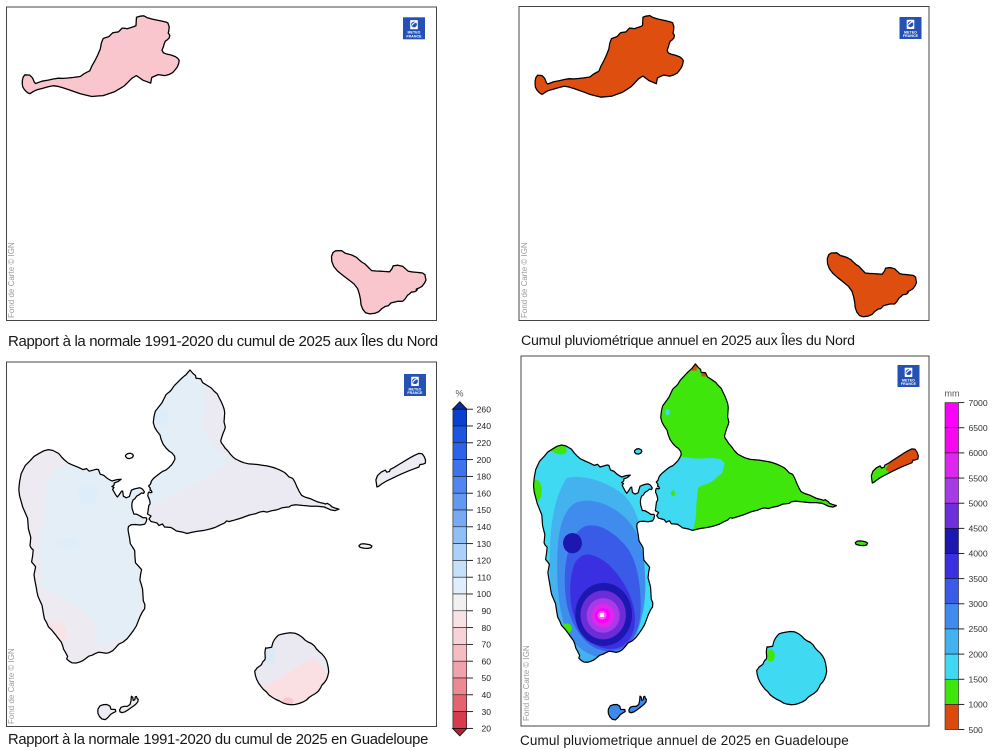 The image size is (1000, 750). Describe the element at coordinates (484, 527) in the screenshot. I see `svg-text: 140` at that location.